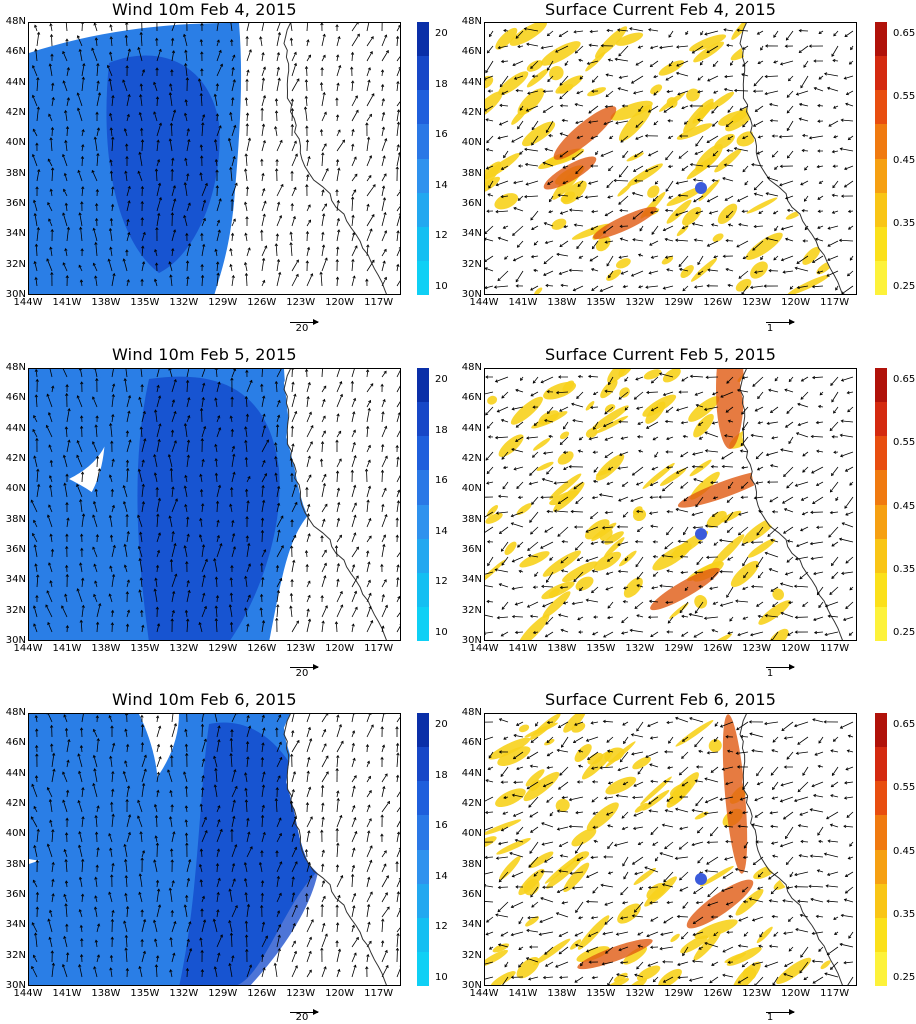 The image size is (916, 1024). I want to click on colorbar-tick-label: 0.25, so click(904, 286).